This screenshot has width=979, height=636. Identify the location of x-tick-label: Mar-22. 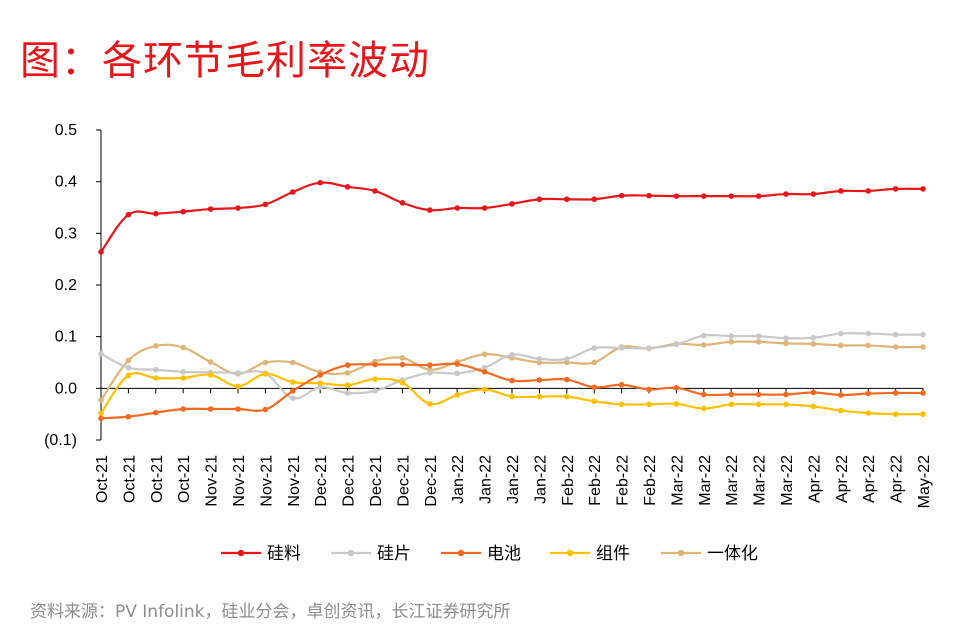
(787, 480).